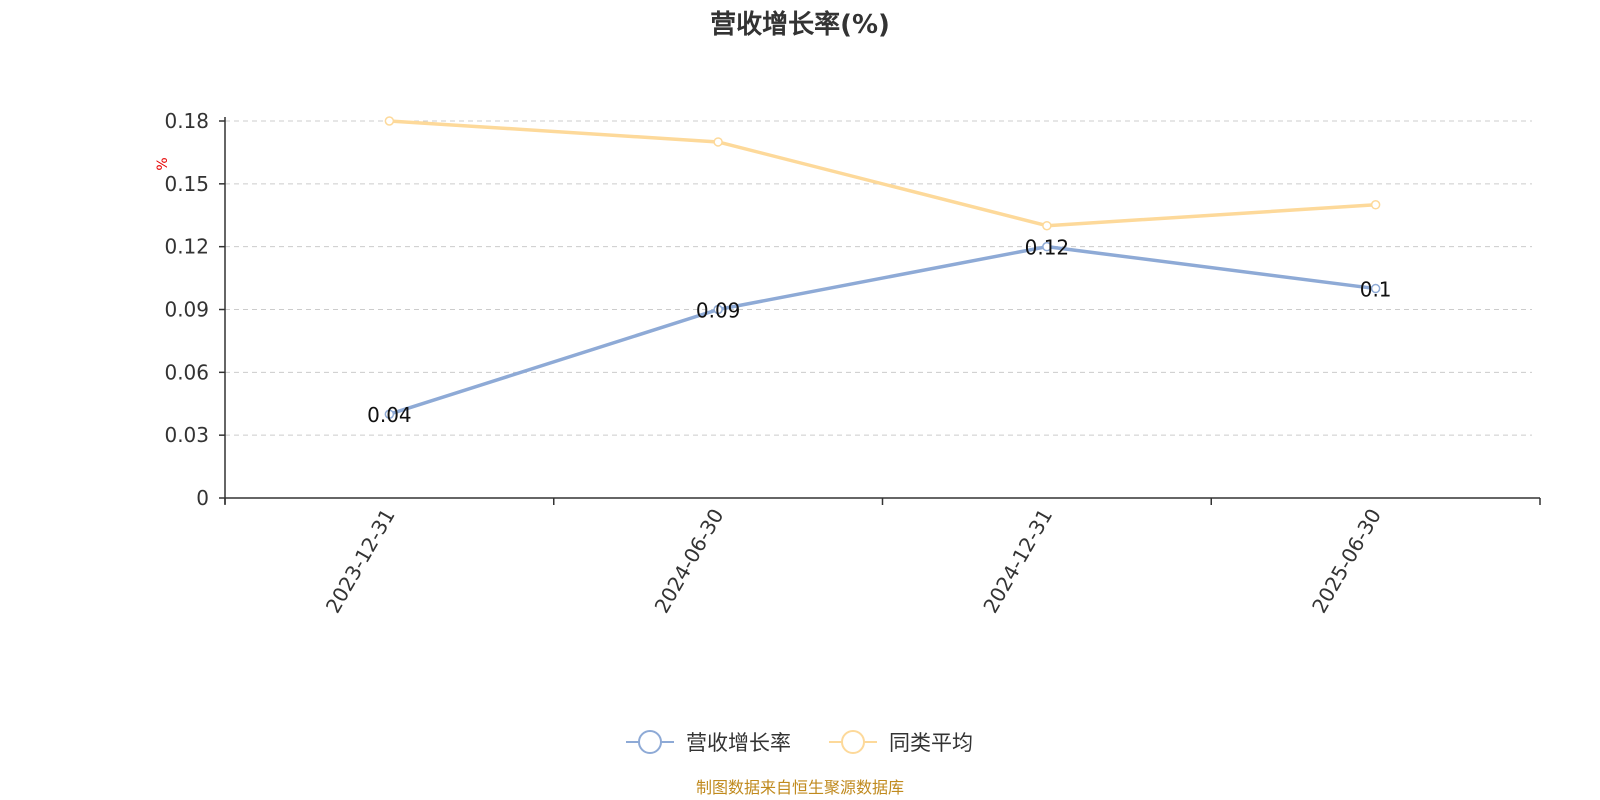  I want to click on y-tick-label: 0.03, so click(186, 435).